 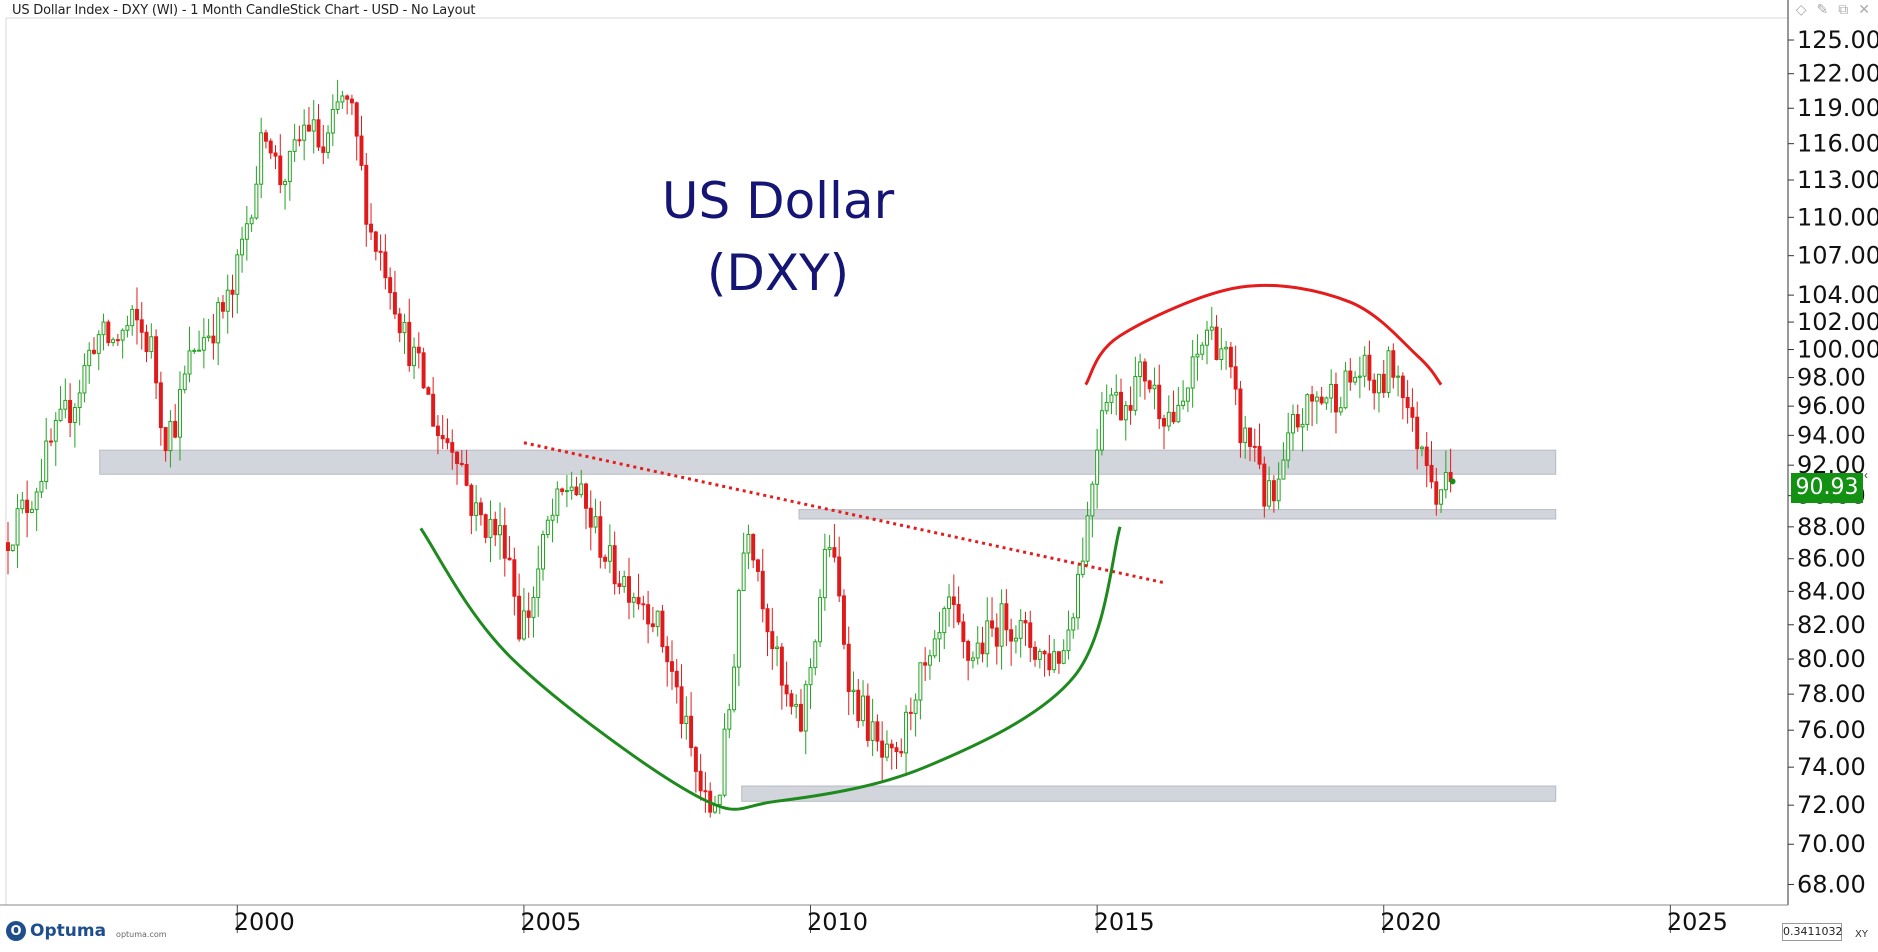 I want to click on x-tick-label-2: 2010, so click(x=837, y=922).